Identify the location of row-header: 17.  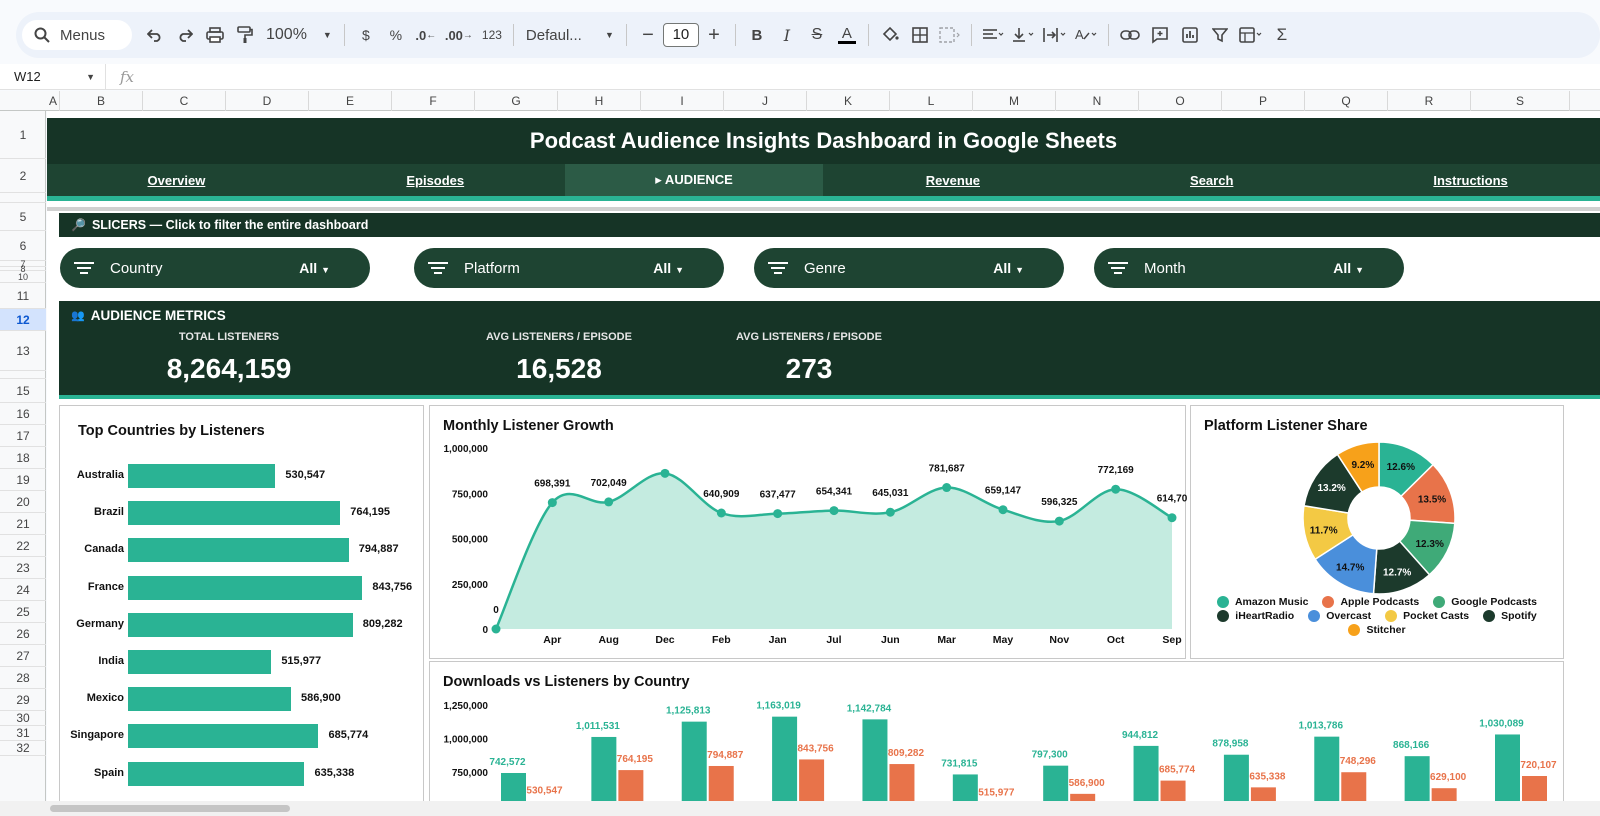
(23, 436).